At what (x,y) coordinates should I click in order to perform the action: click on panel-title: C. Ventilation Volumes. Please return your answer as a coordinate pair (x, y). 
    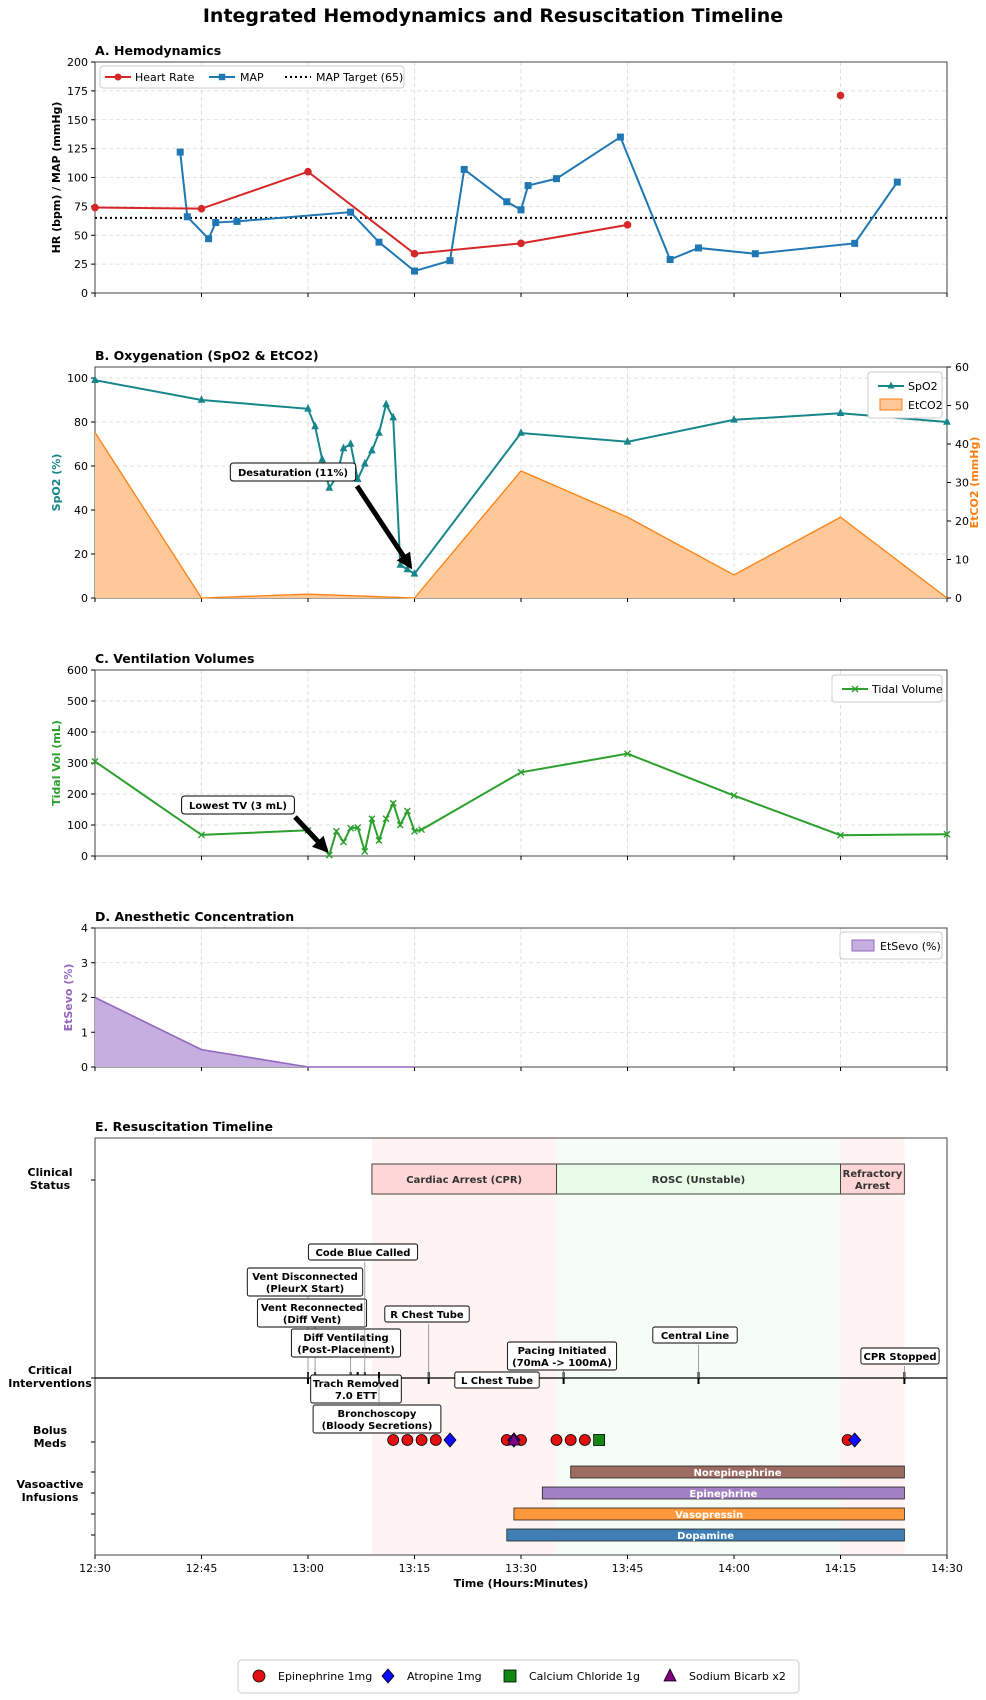
    Looking at the image, I should click on (174, 658).